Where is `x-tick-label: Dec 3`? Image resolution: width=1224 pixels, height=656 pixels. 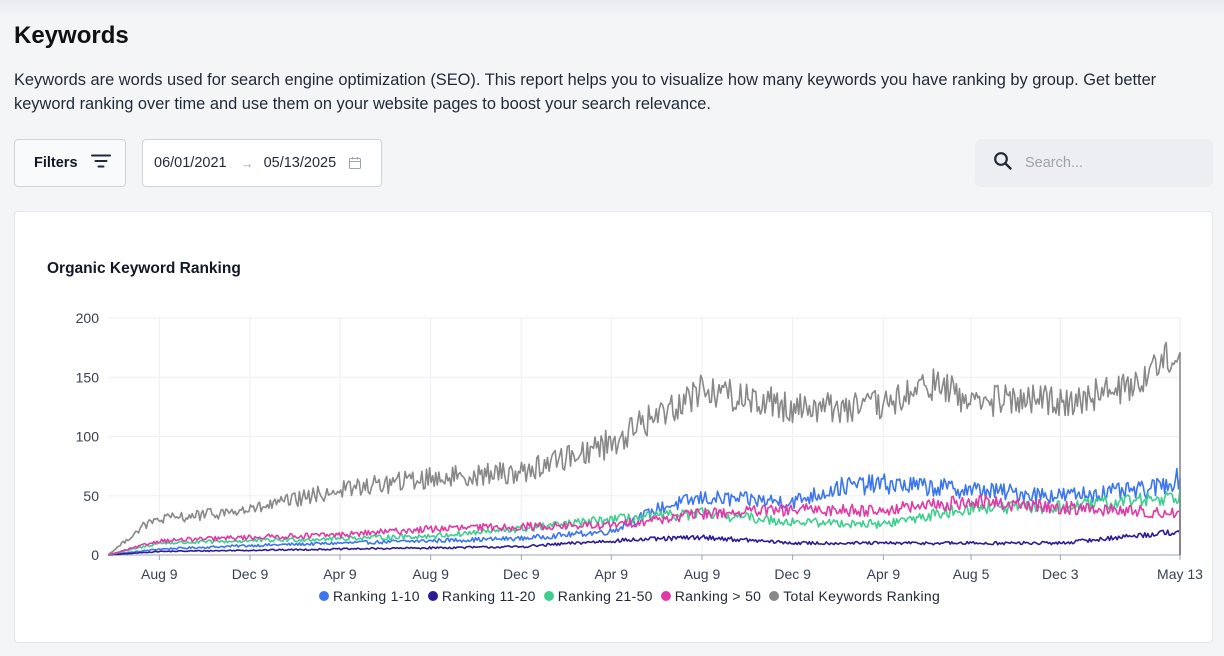
x-tick-label: Dec 3 is located at coordinates (1060, 574).